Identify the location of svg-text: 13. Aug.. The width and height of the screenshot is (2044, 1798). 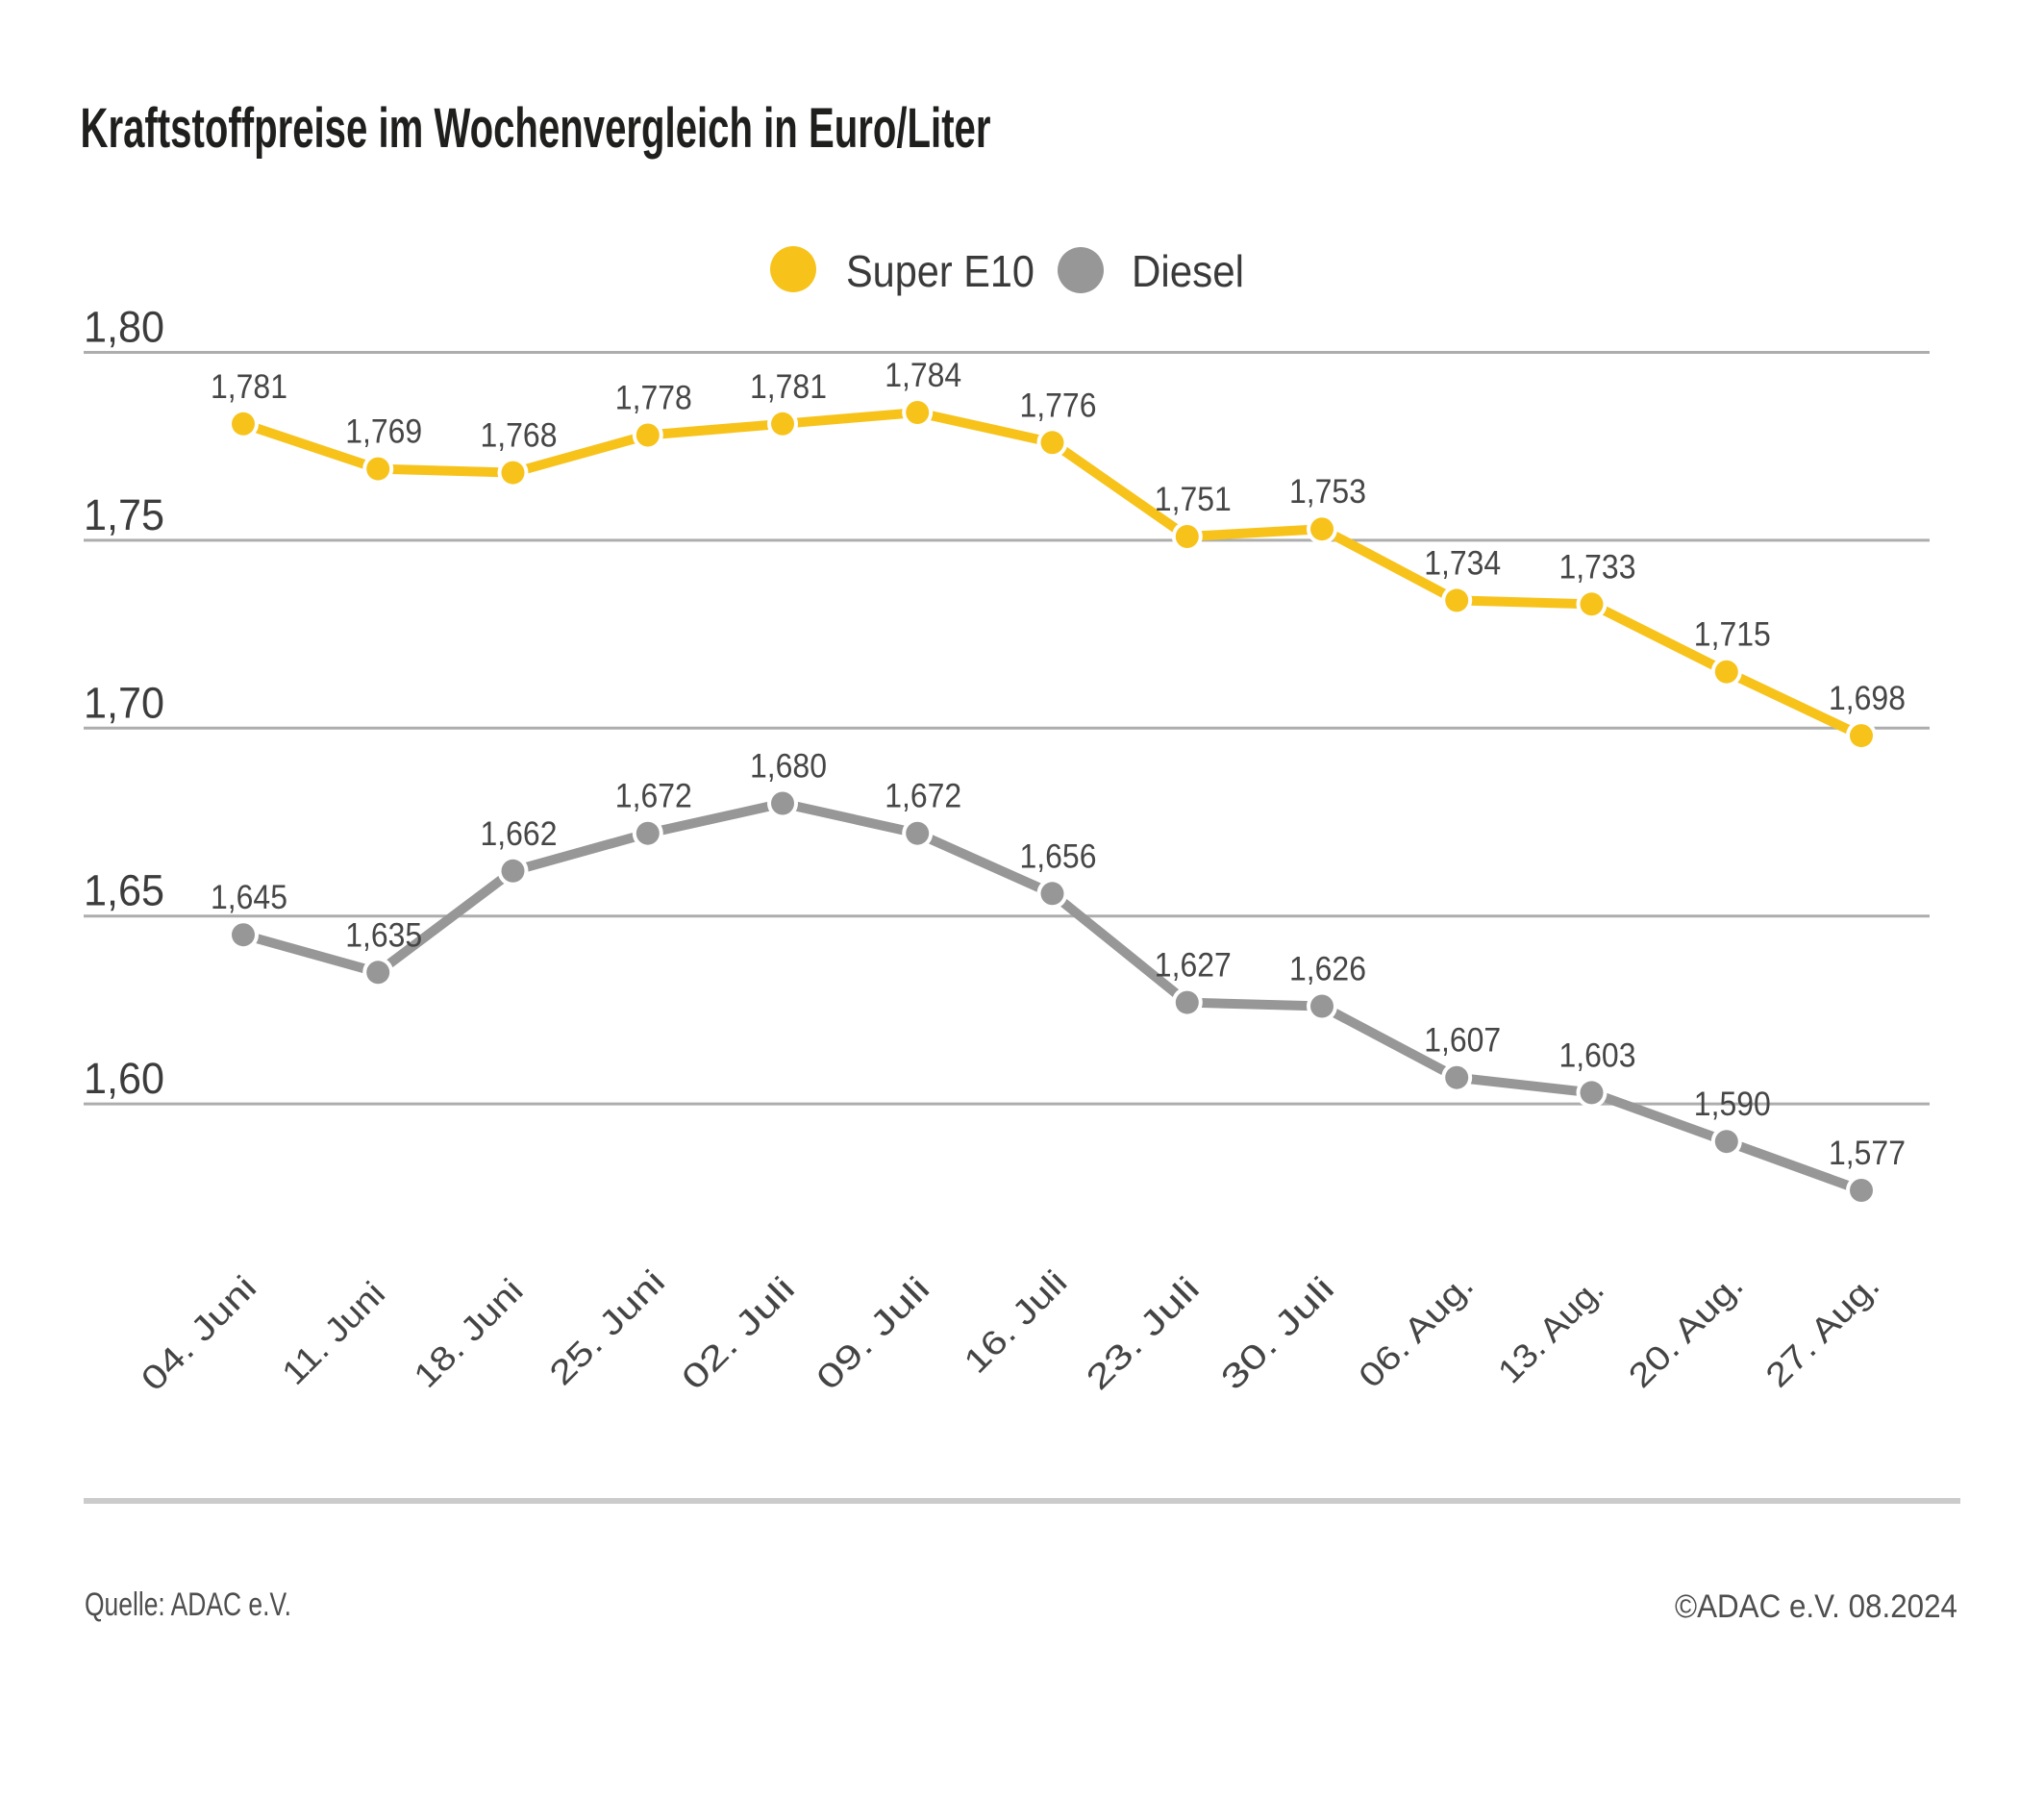
(1551, 1330).